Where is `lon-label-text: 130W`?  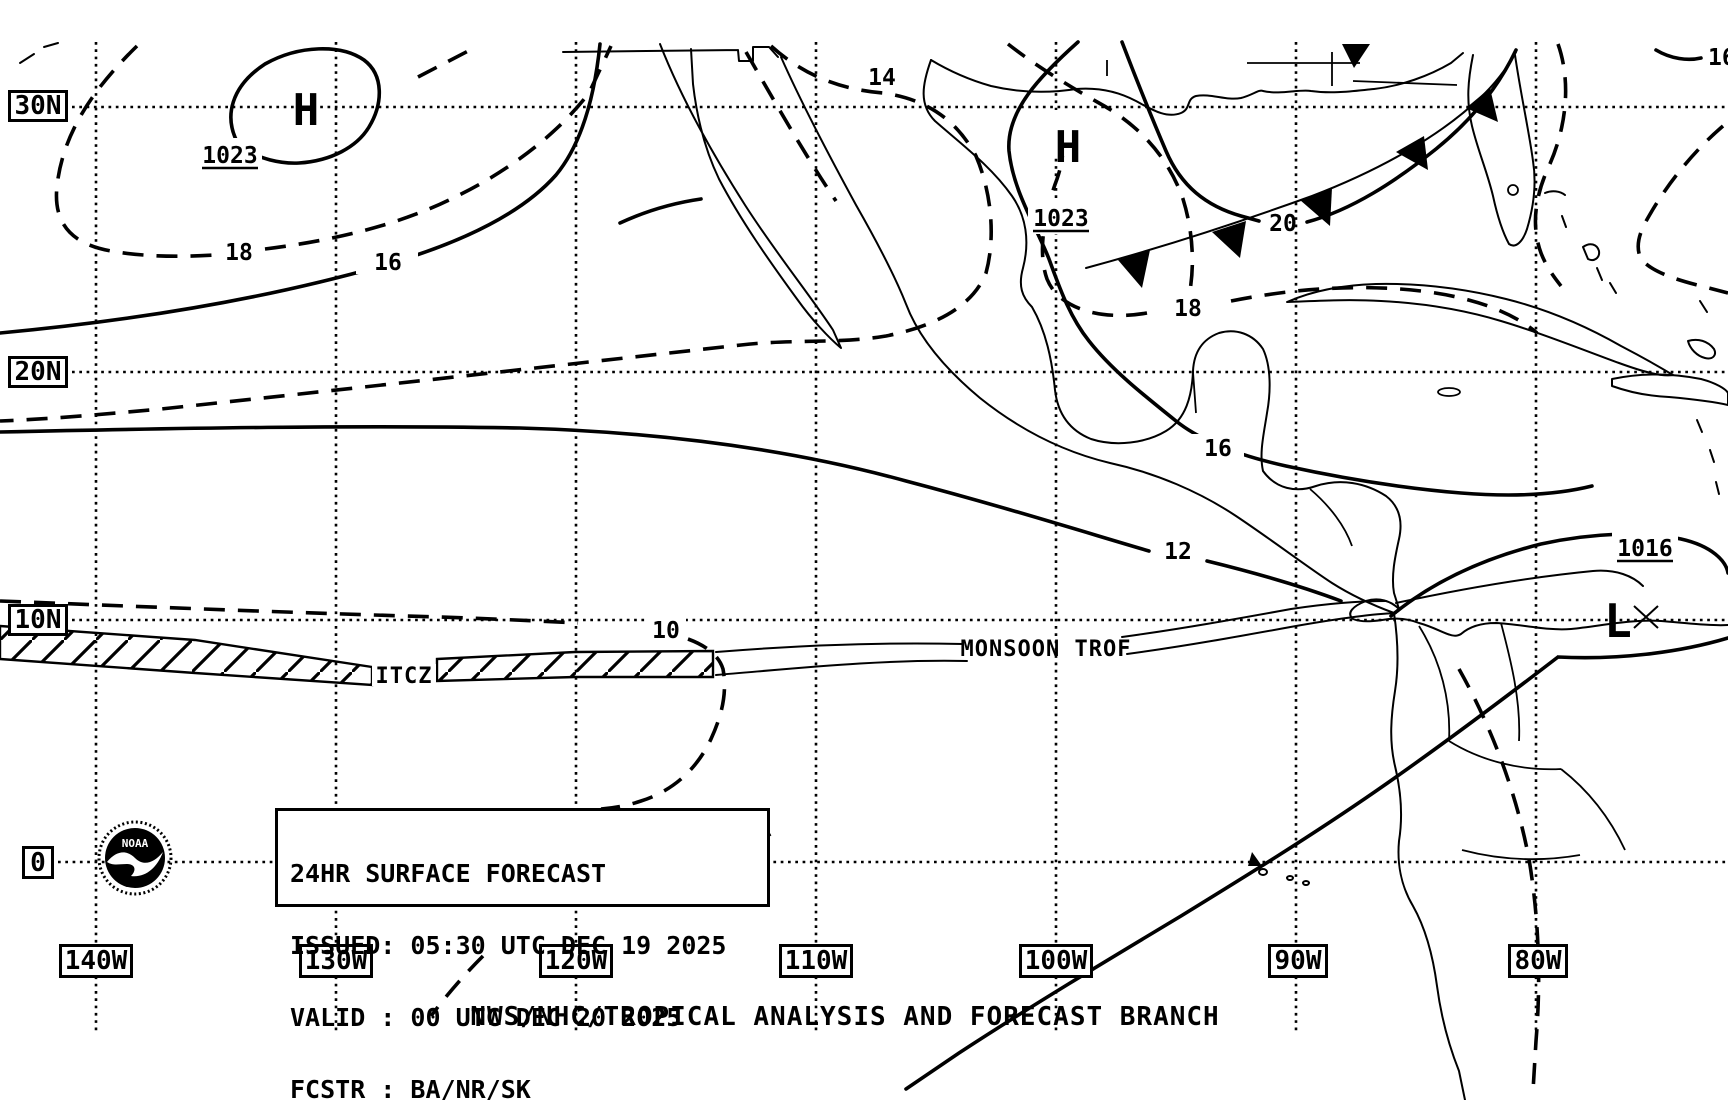
lon-label-text: 130W is located at coordinates (336, 961).